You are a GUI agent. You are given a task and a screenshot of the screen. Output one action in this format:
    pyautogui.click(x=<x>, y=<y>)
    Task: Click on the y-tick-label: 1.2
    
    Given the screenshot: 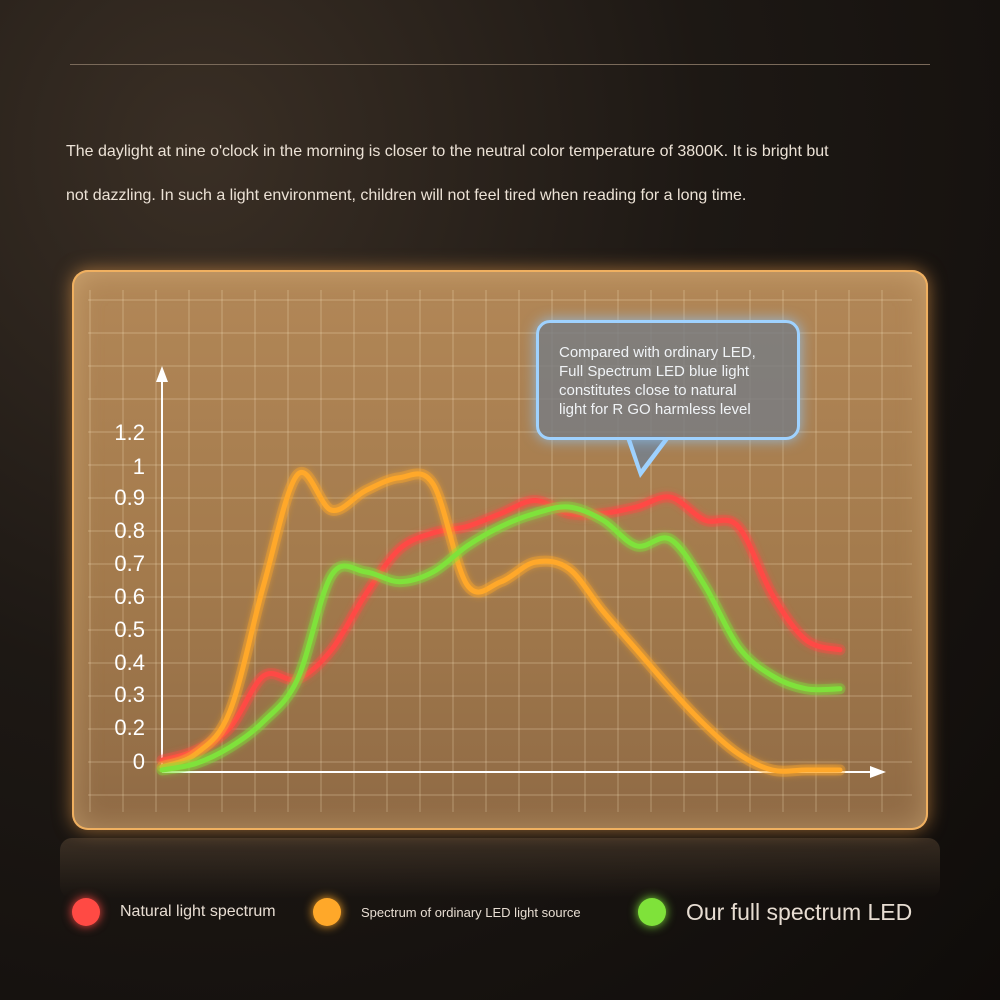 What is the action you would take?
    pyautogui.click(x=129, y=432)
    